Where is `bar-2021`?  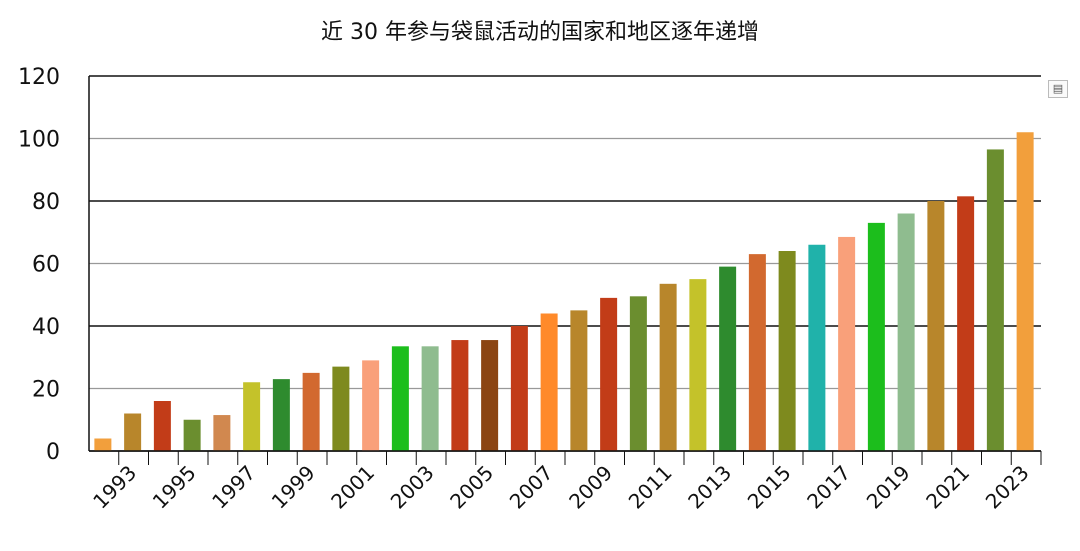 bar-2021 is located at coordinates (966, 323).